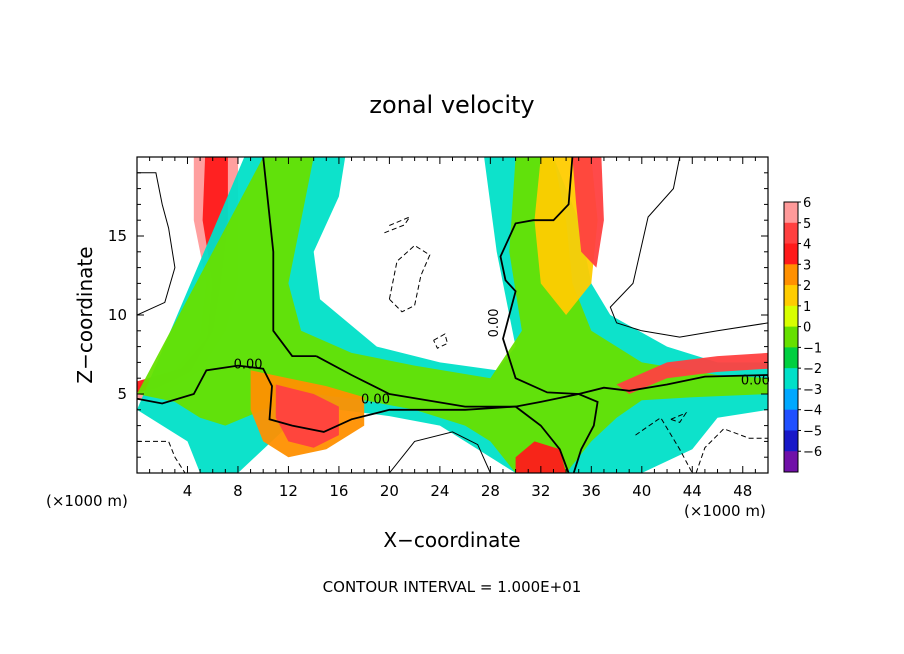 Image resolution: width=904 pixels, height=654 pixels. Describe the element at coordinates (188, 491) in the screenshot. I see `x-tick-label: 4` at that location.